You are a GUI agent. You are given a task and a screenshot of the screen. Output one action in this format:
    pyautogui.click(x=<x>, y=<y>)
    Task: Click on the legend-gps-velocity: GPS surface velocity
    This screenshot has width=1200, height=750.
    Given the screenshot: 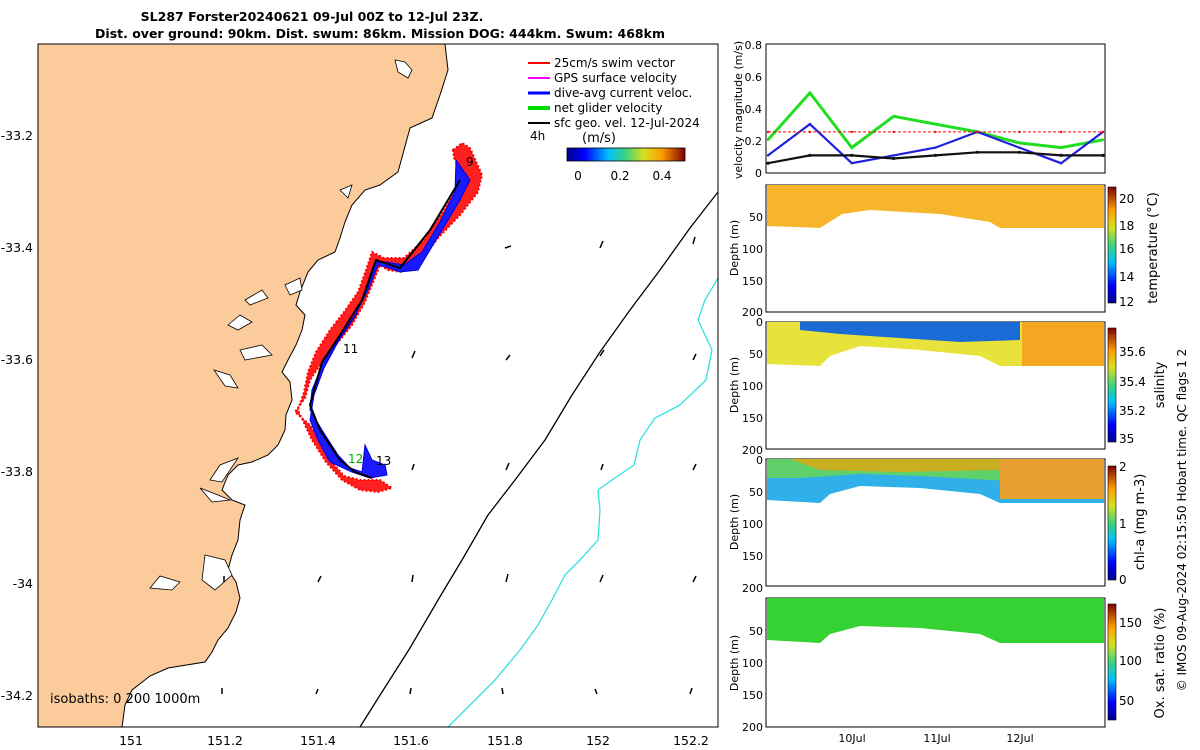 What is the action you would take?
    pyautogui.click(x=615, y=78)
    